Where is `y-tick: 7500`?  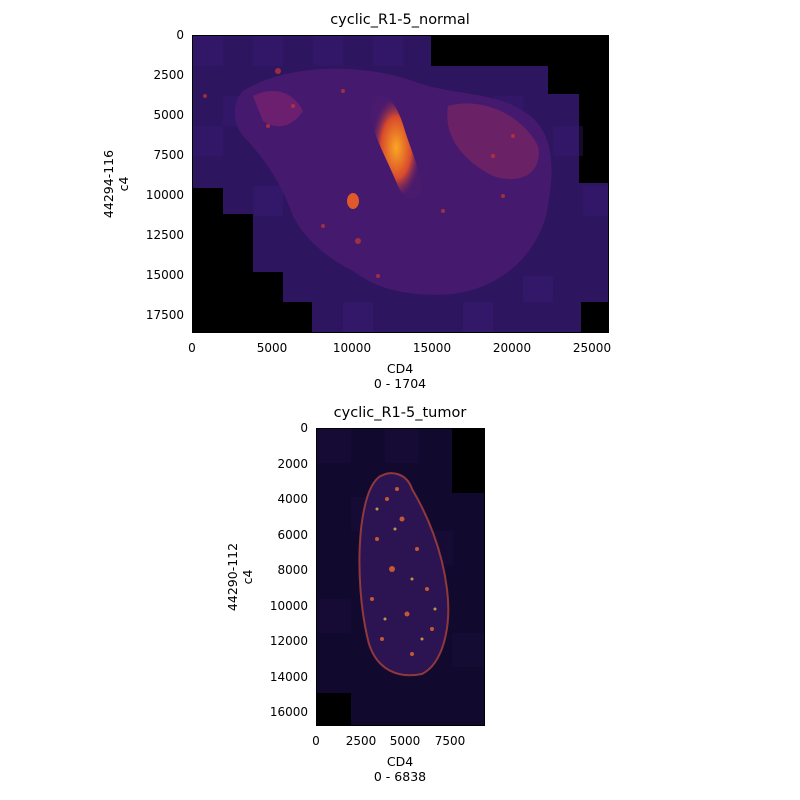
y-tick: 7500 is located at coordinates (168, 155).